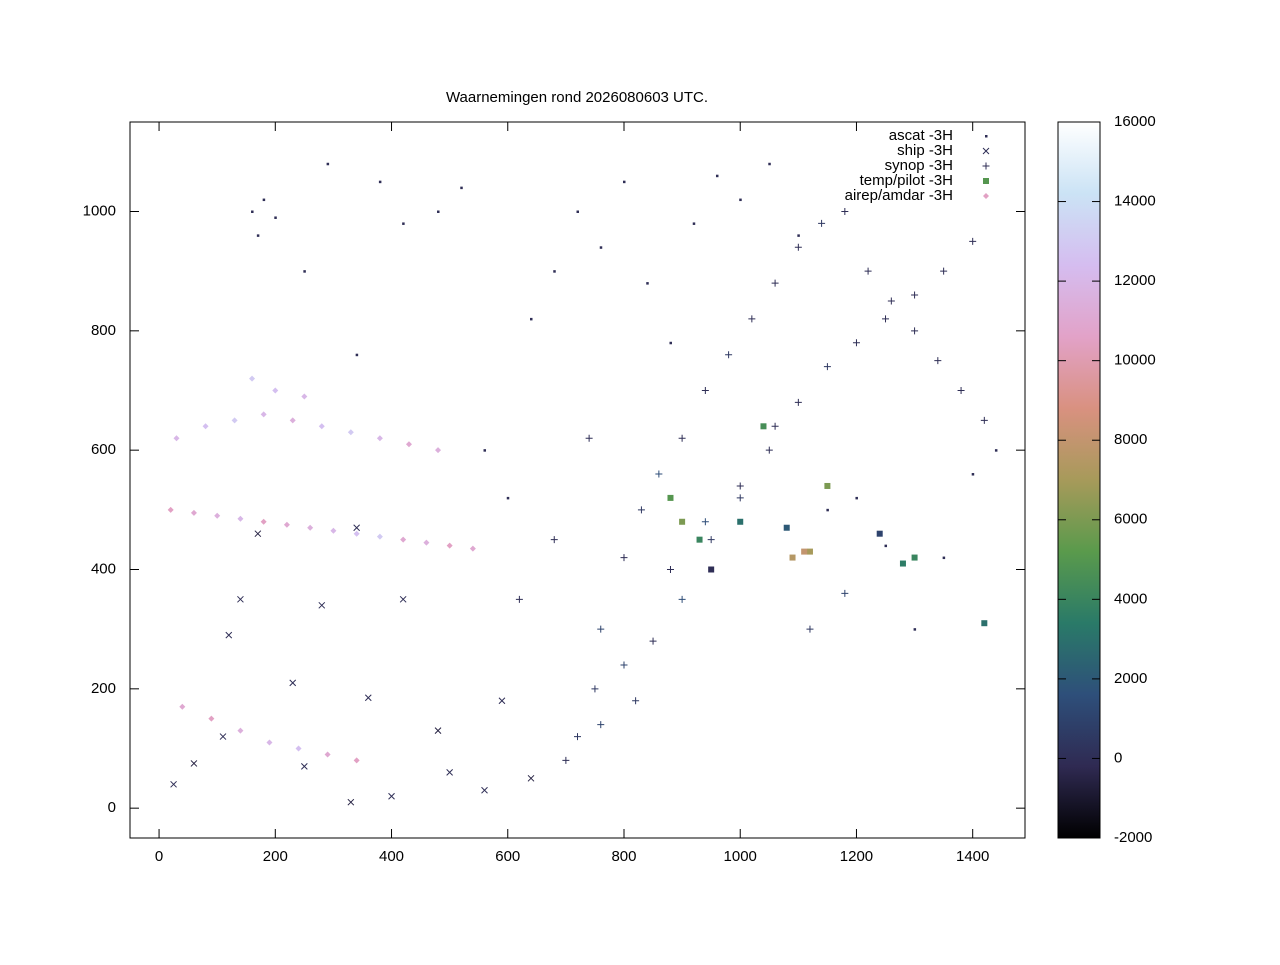  Describe the element at coordinates (1079, 480) in the screenshot. I see `colorbar` at that location.